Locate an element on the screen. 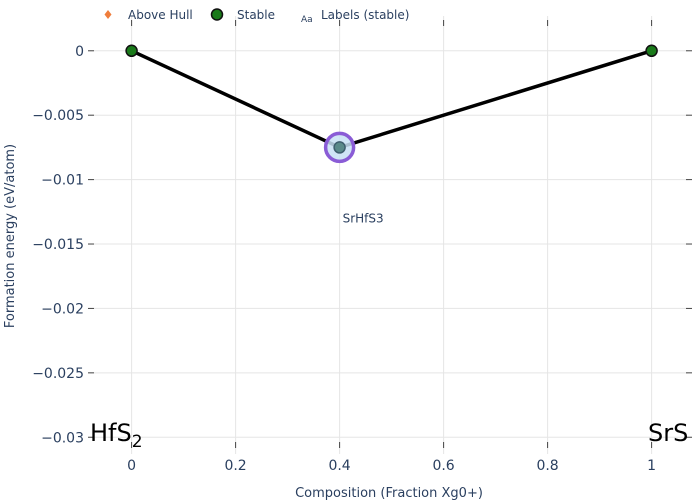 The image size is (700, 500). x-axis-title: Composition (Fraction Xg0+) is located at coordinates (389, 493).